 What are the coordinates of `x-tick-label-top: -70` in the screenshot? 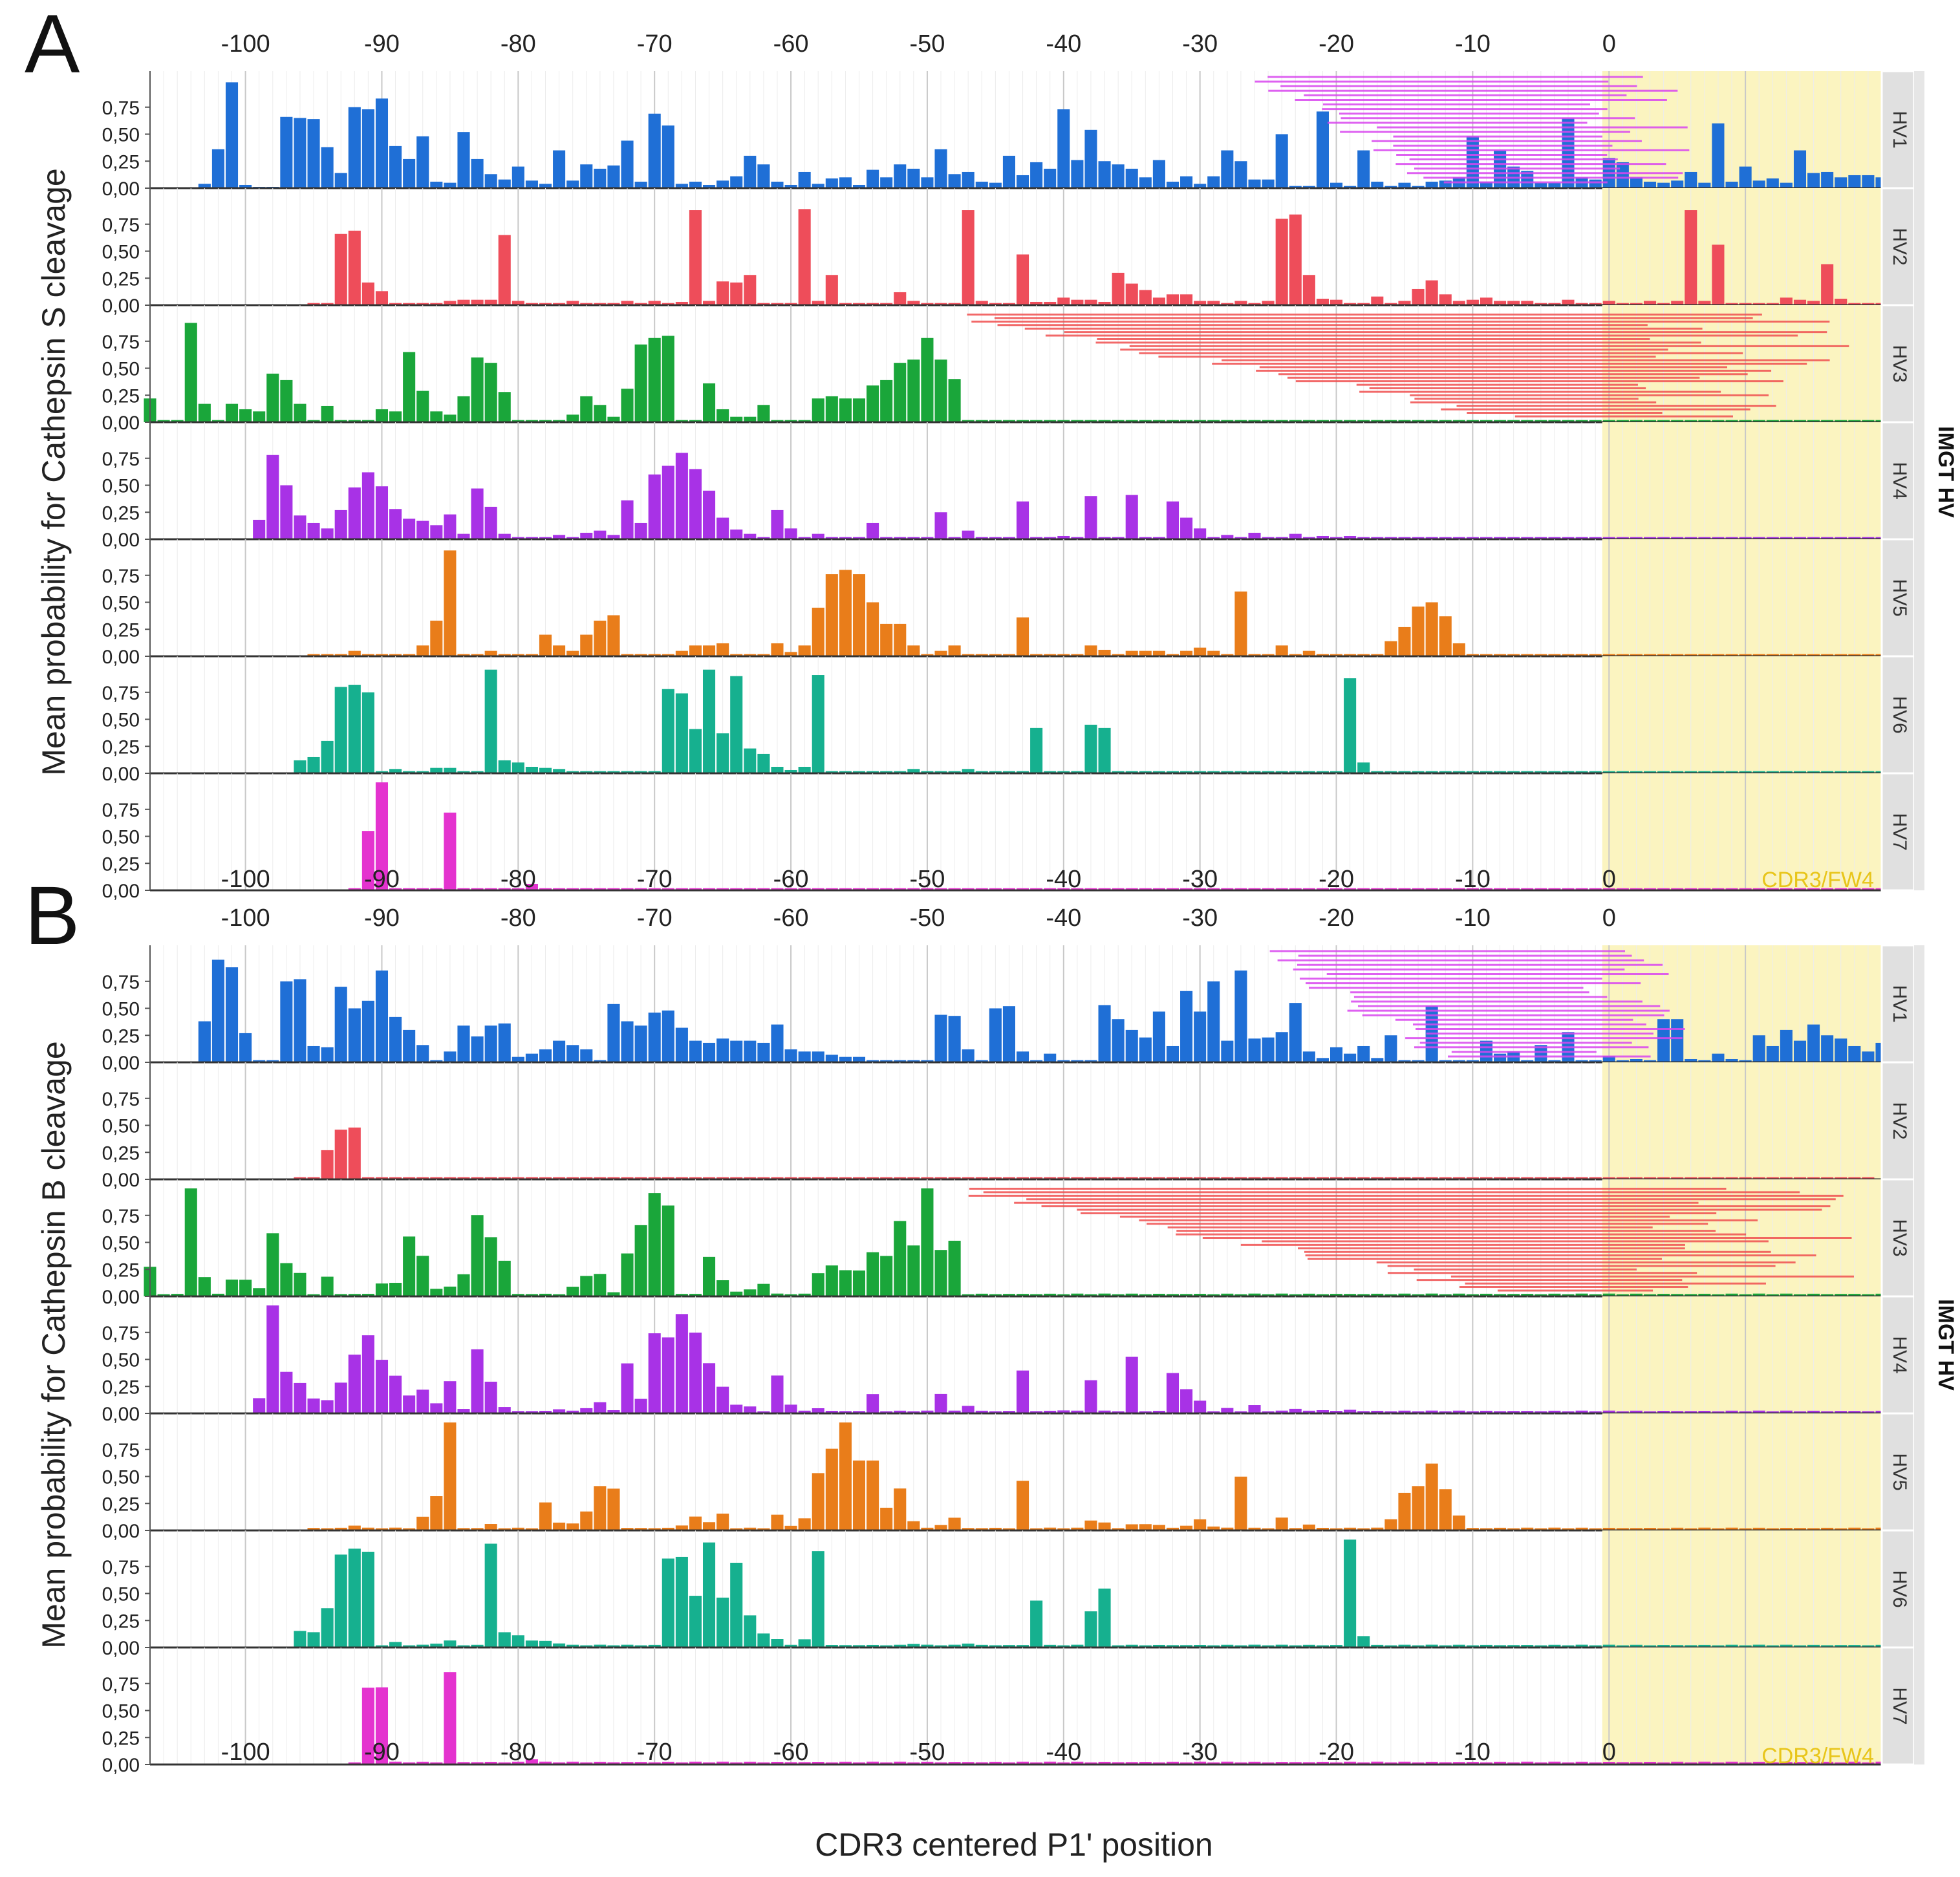 It's located at (655, 44).